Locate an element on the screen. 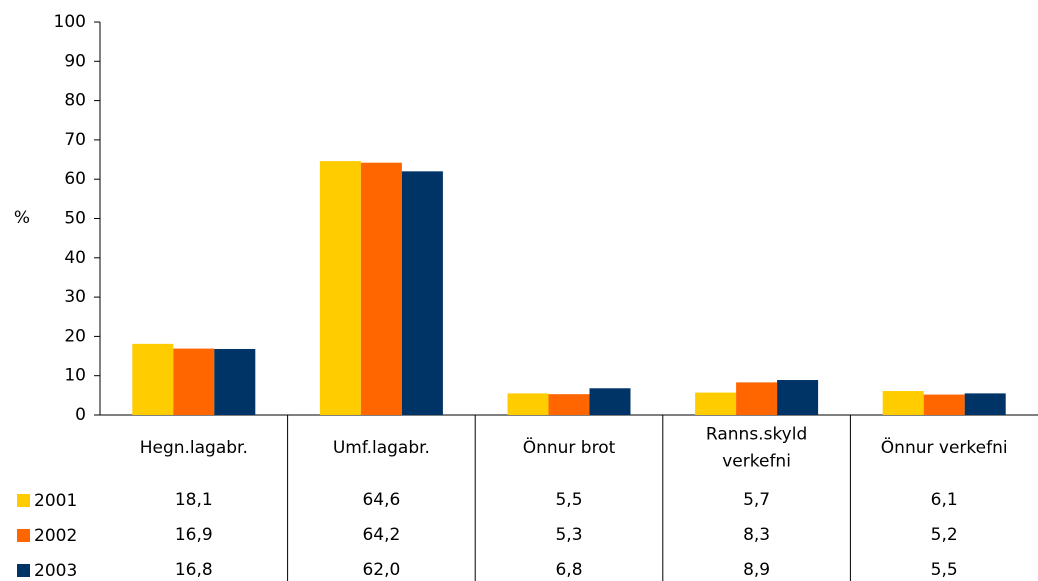 The image size is (1038, 581). table-value: 62,0 is located at coordinates (381, 570).